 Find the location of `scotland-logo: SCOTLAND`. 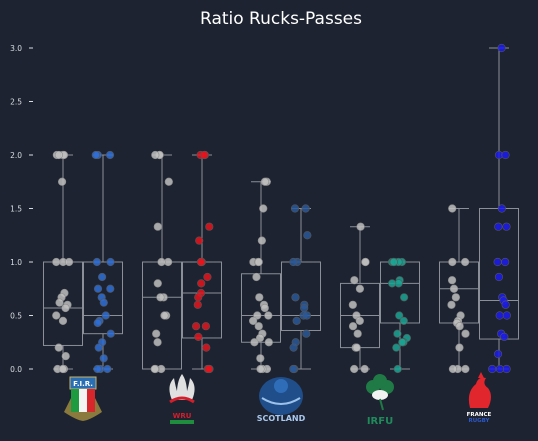

scotland-logo: SCOTLAND is located at coordinates (281, 400).